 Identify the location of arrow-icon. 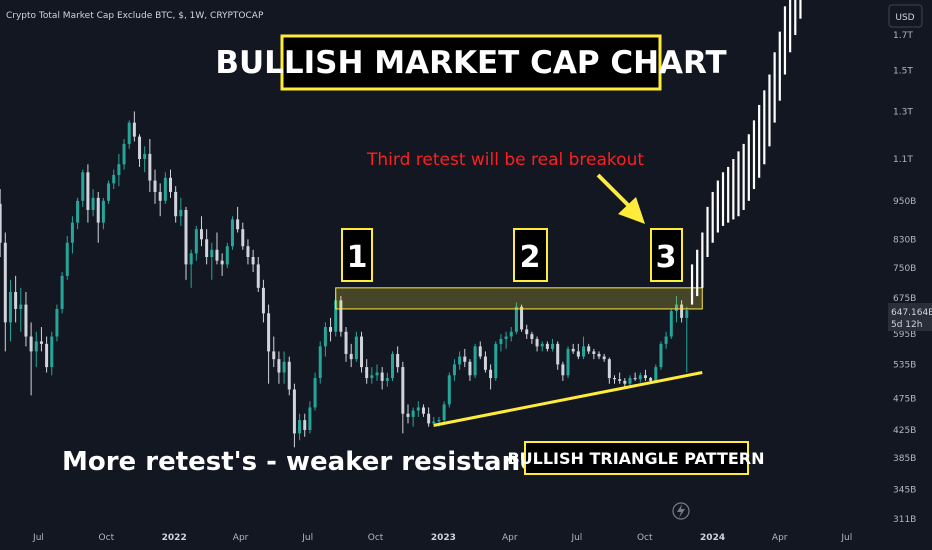
(620, 198).